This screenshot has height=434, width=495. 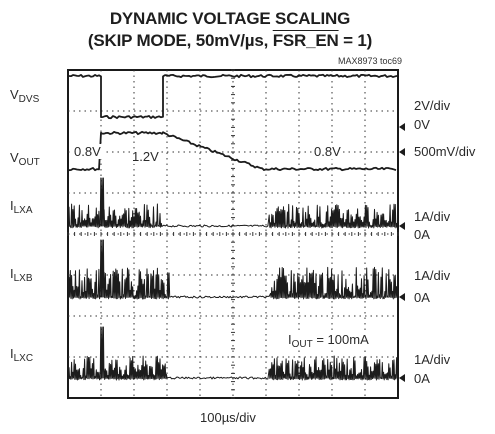 I want to click on ground-marker-ilxb, so click(x=402, y=297).